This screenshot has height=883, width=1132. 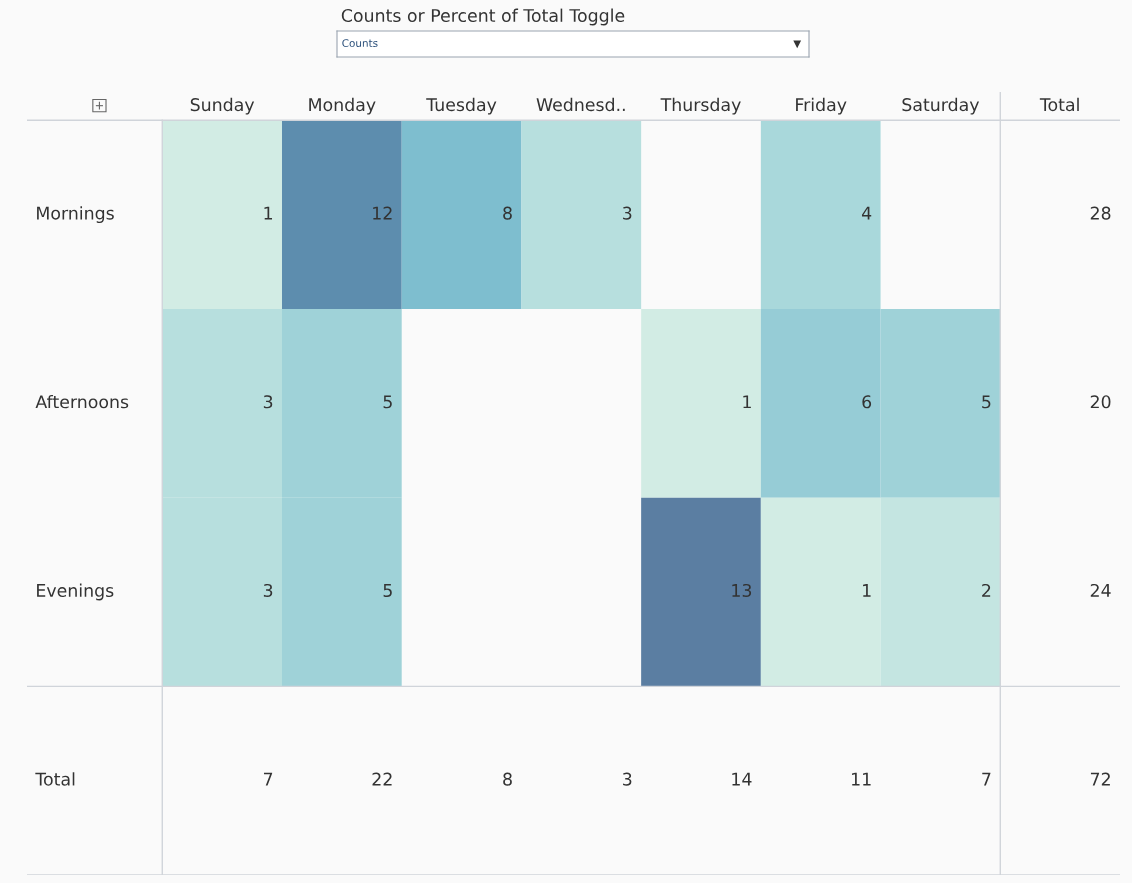 I want to click on x-tick-label: Saturday, so click(x=941, y=106).